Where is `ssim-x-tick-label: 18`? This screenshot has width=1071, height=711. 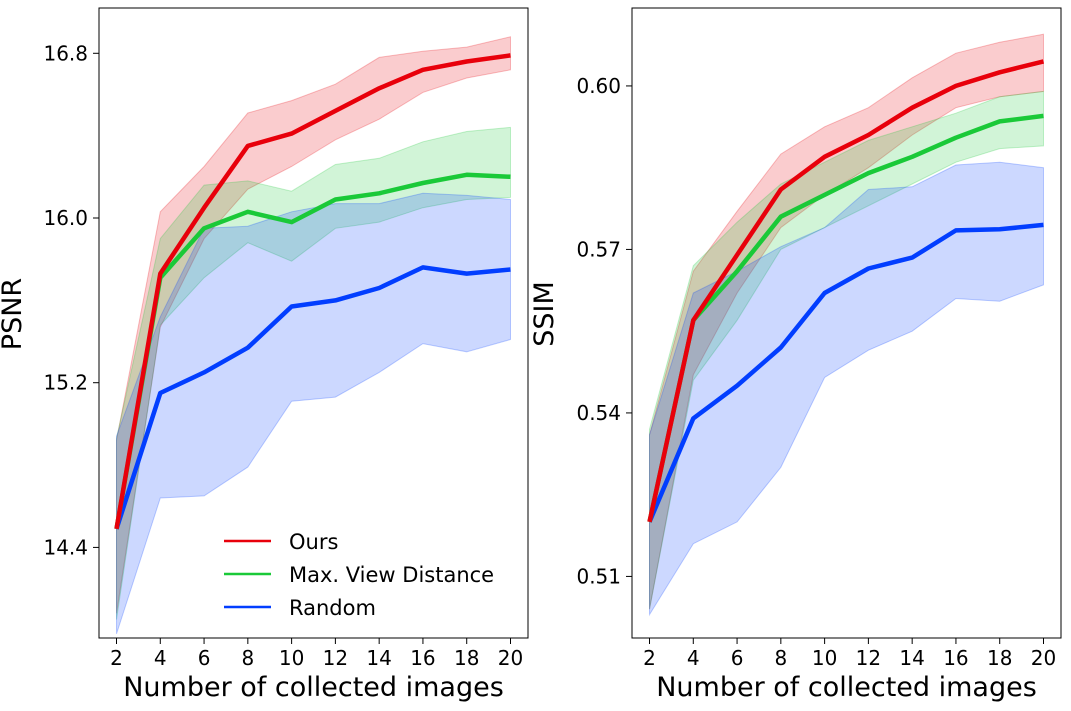
ssim-x-tick-label: 18 is located at coordinates (999, 658).